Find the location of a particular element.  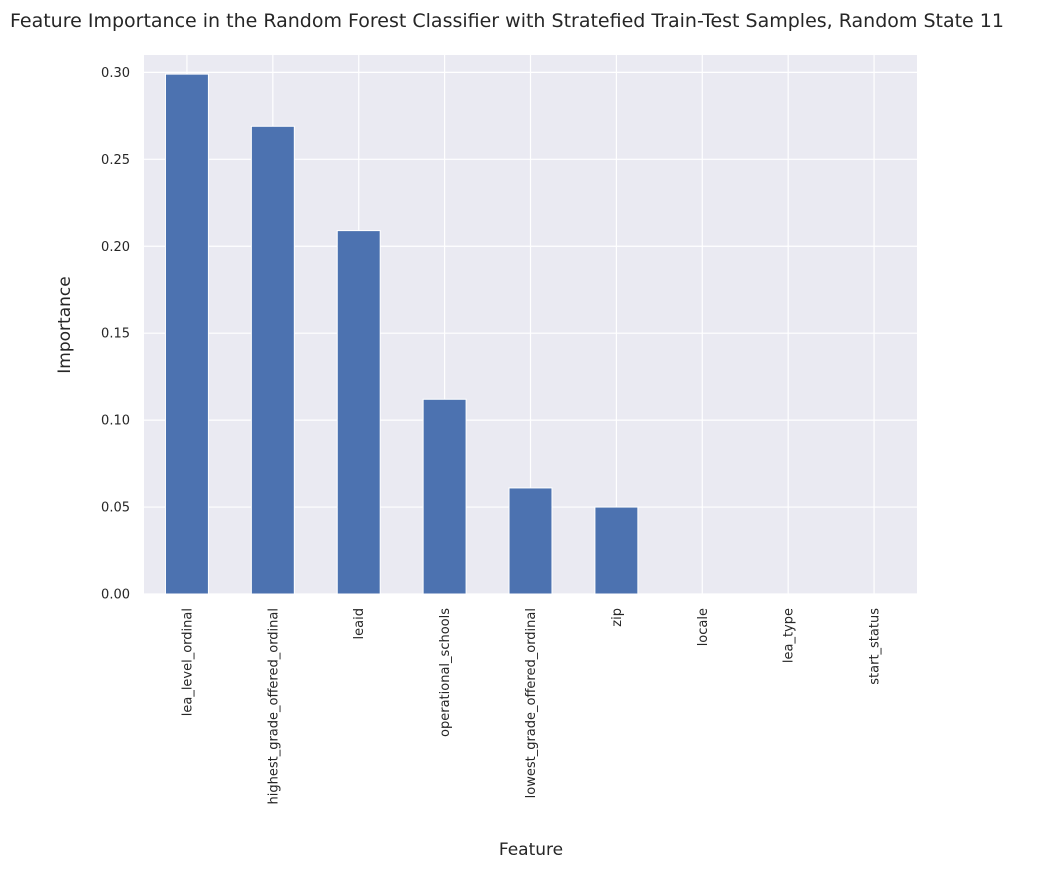

x-tick-label: zip is located at coordinates (617, 617).